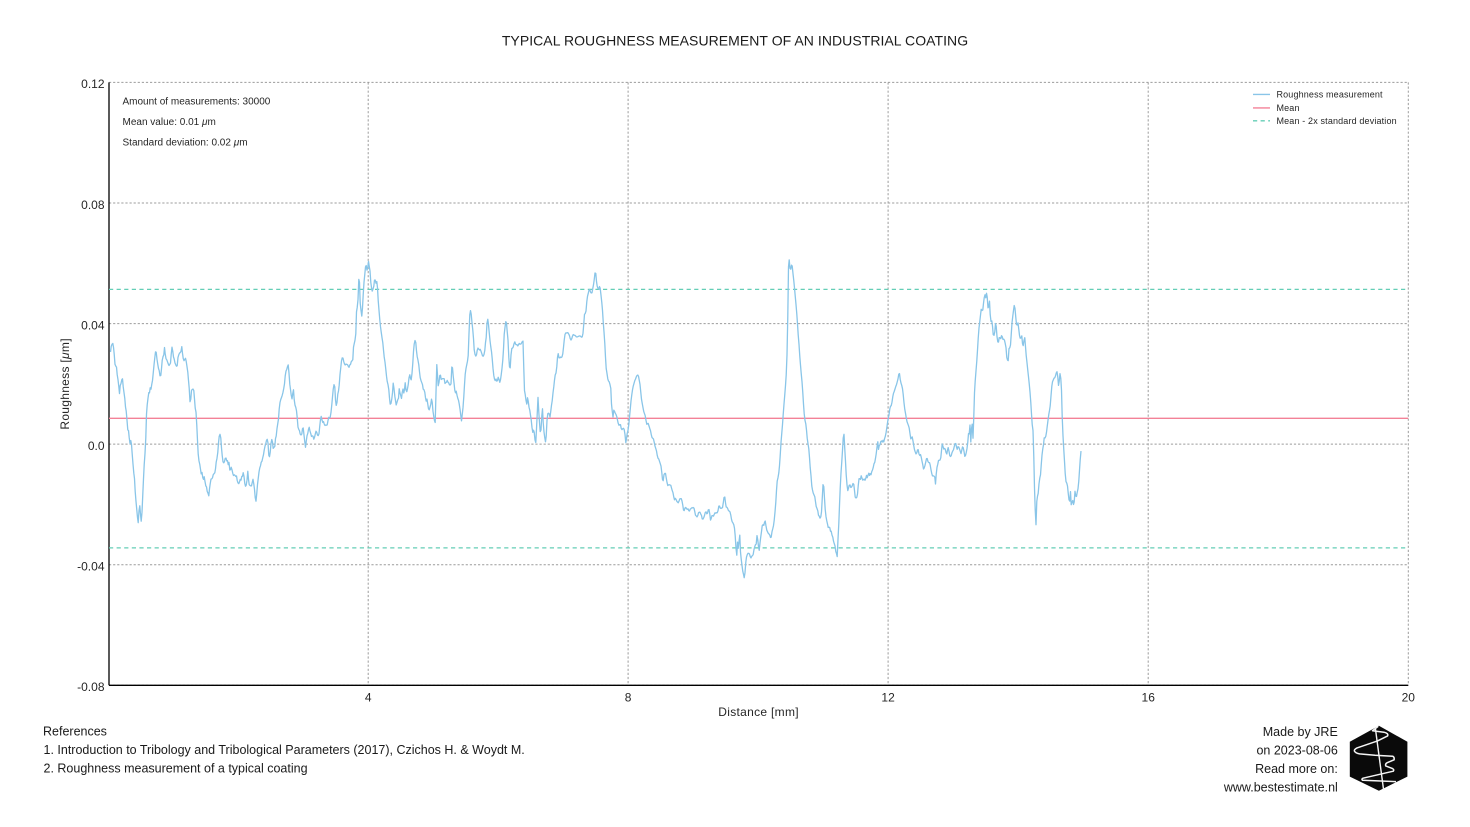  What do you see at coordinates (1296, 751) in the screenshot?
I see `svg-text: on 2023-08-06` at bounding box center [1296, 751].